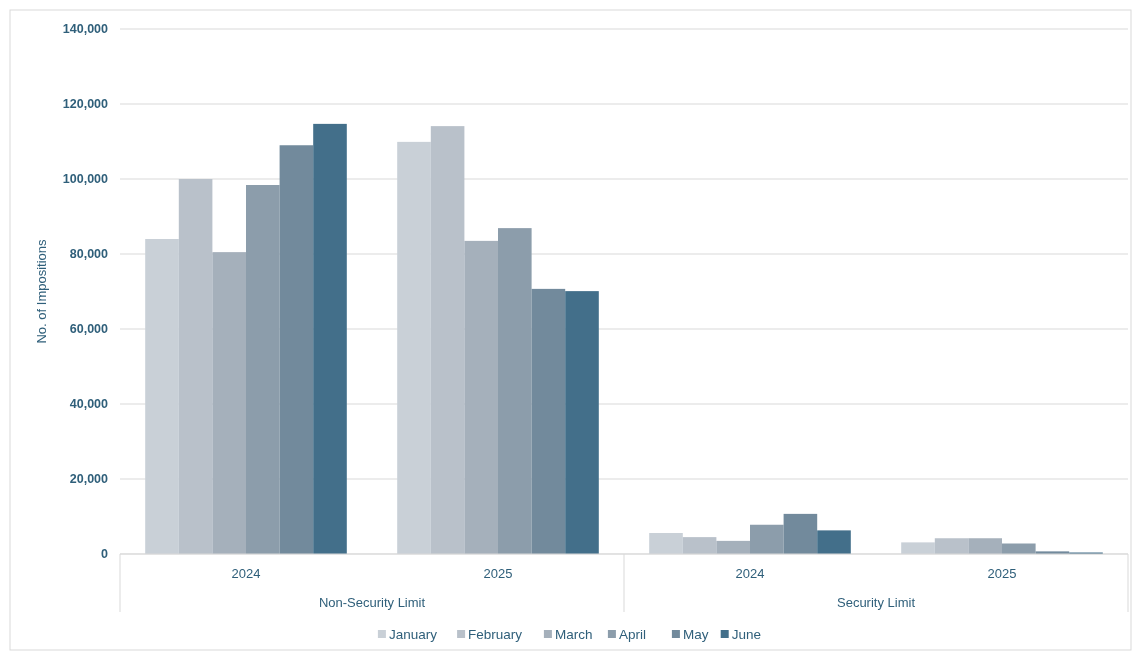  Describe the element at coordinates (105, 554) in the screenshot. I see `y-tick-label: 0` at that location.